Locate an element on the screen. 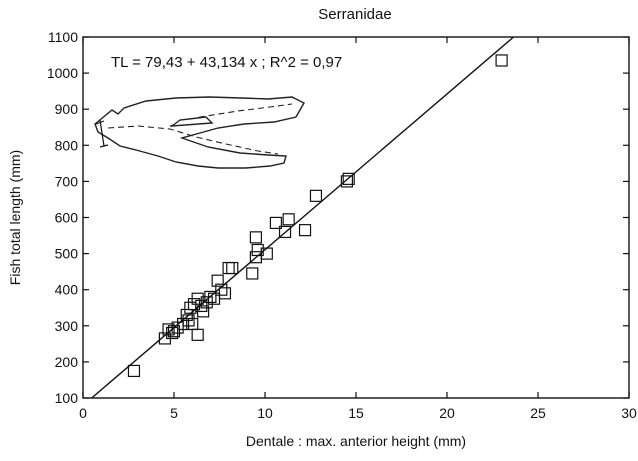 The width and height of the screenshot is (638, 461). y-tick-label: 800 is located at coordinates (67, 145).